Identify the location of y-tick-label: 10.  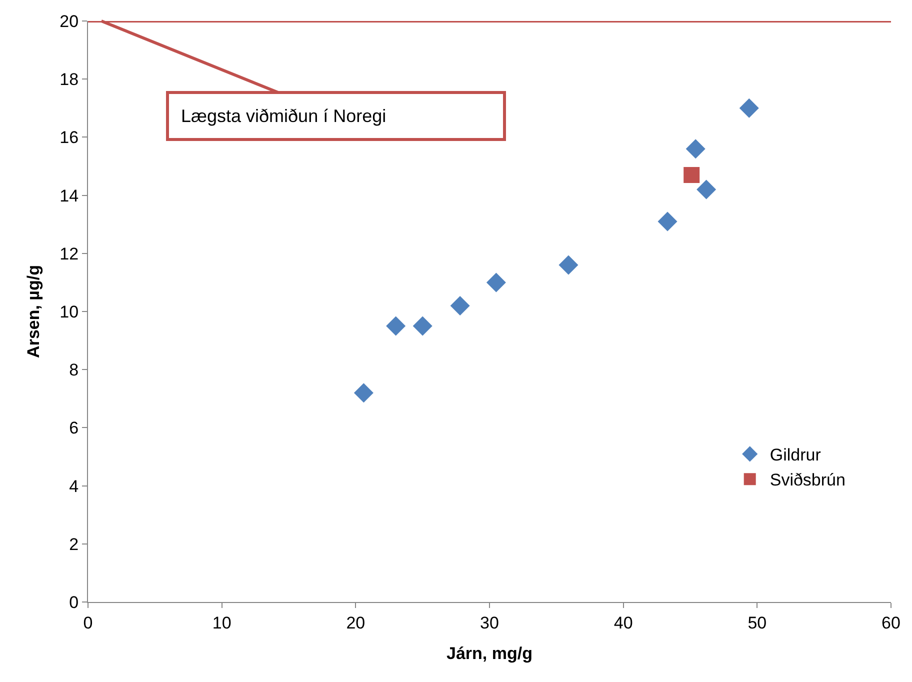
(69, 312).